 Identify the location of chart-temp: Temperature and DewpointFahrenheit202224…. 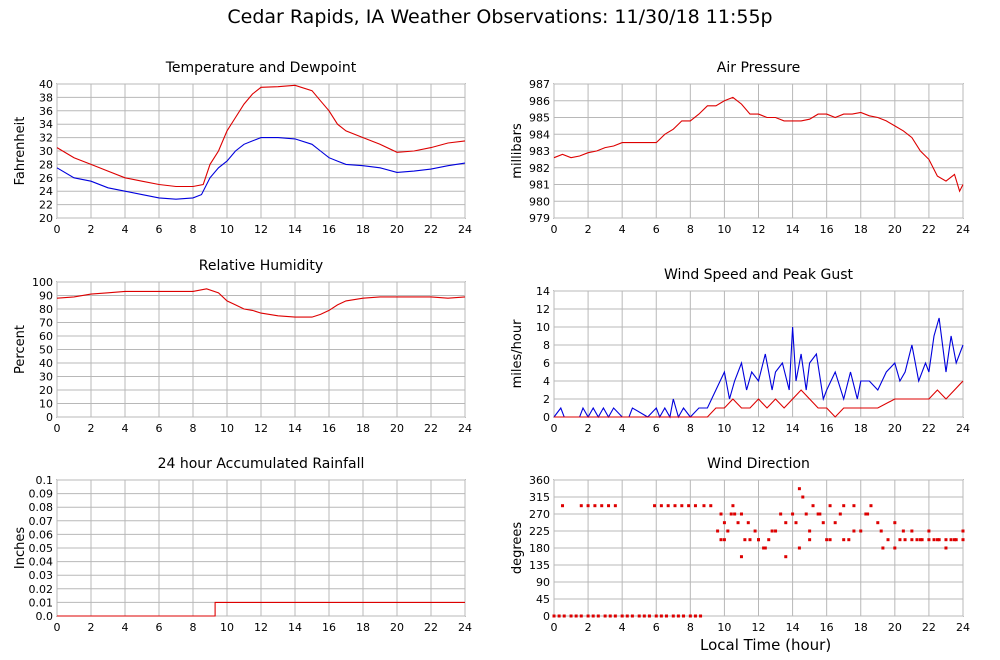
(242, 148).